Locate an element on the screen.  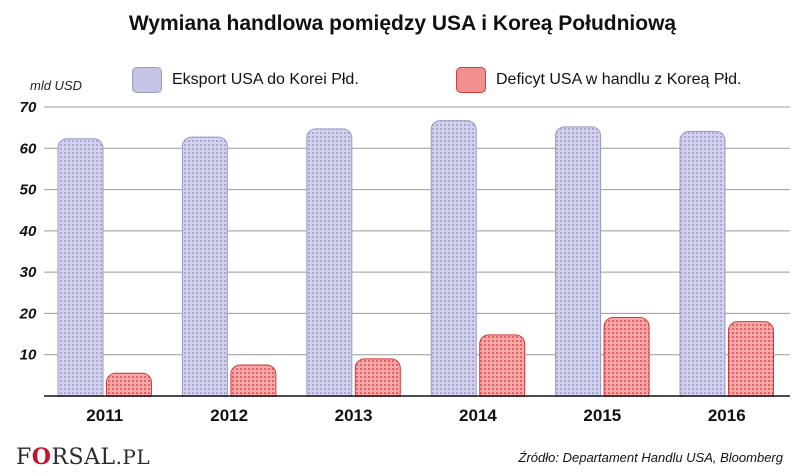
bar-deficit-2014 is located at coordinates (502, 368).